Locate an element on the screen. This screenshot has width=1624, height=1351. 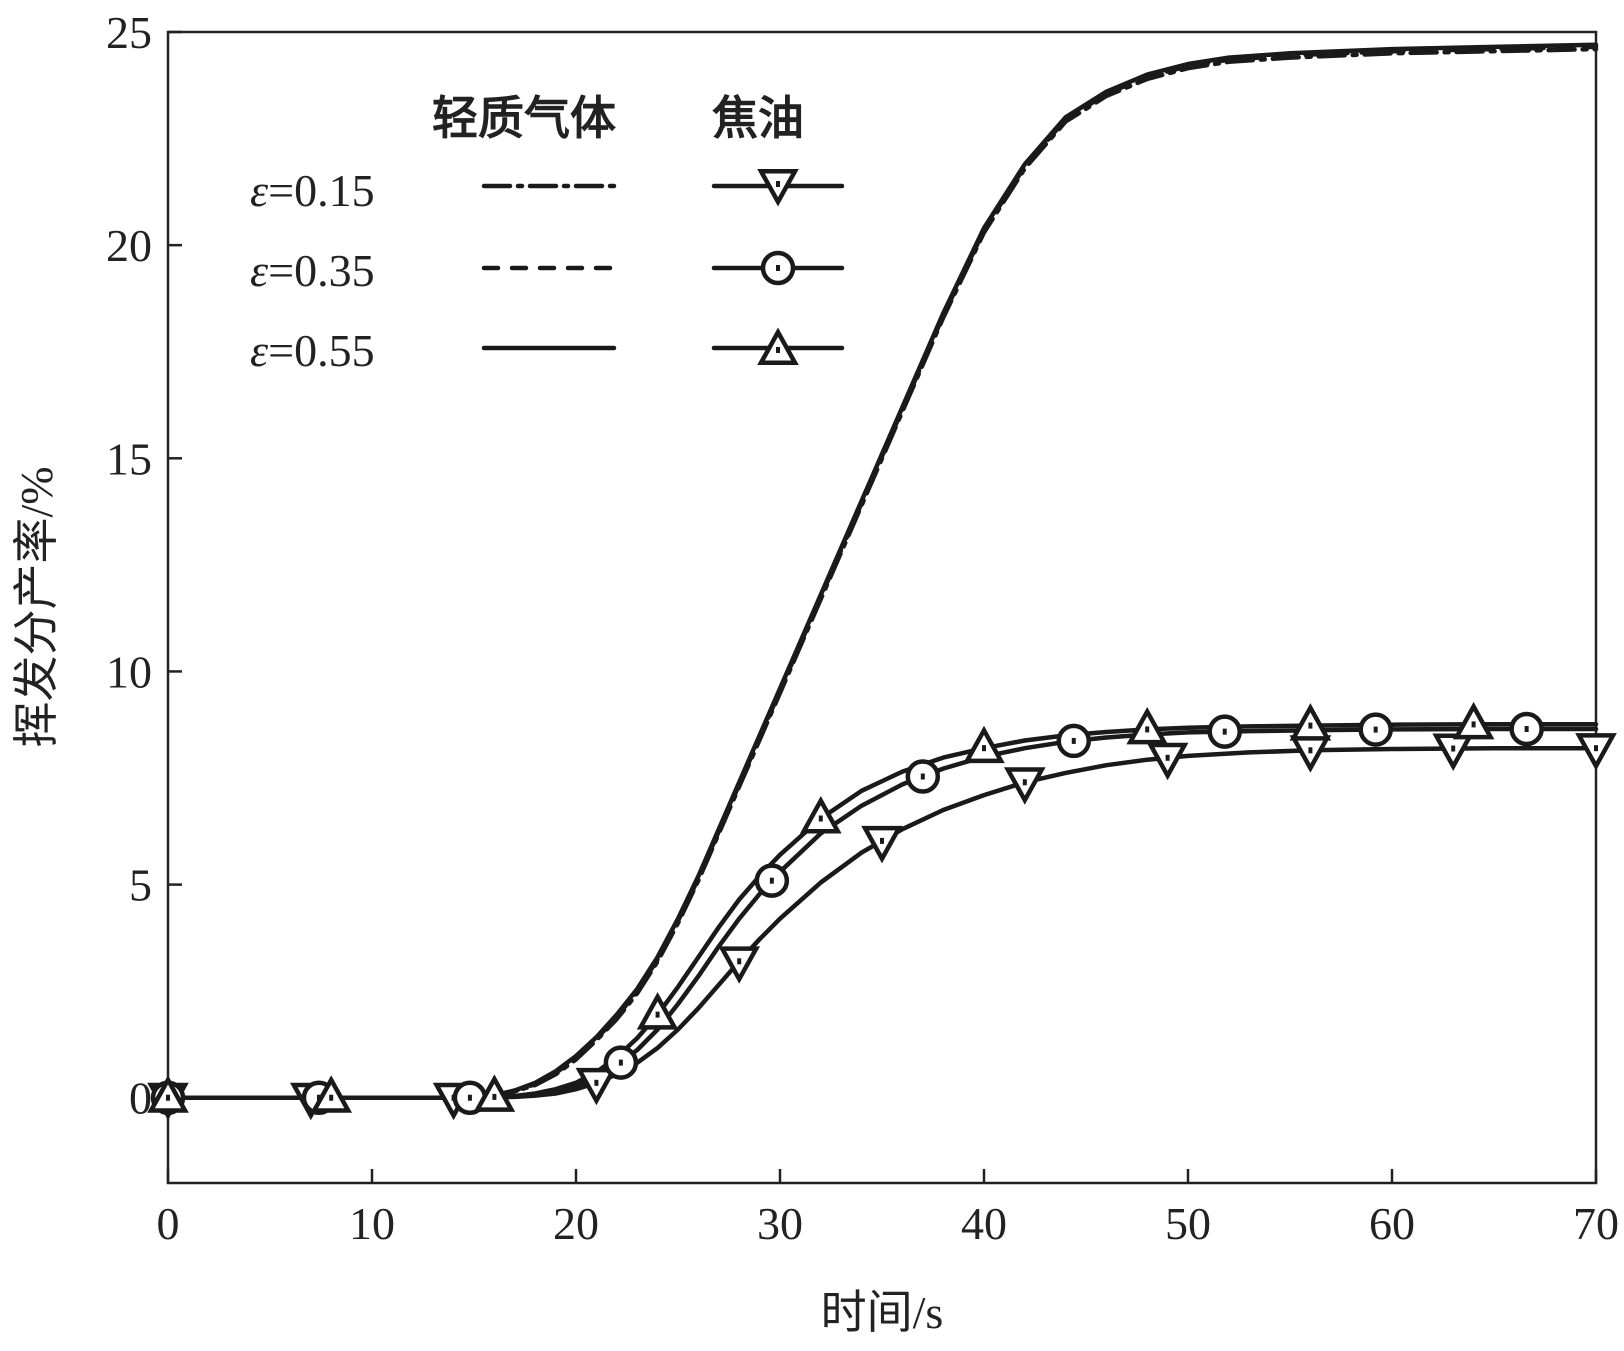
y-tick-label: 15 is located at coordinates (129, 458).